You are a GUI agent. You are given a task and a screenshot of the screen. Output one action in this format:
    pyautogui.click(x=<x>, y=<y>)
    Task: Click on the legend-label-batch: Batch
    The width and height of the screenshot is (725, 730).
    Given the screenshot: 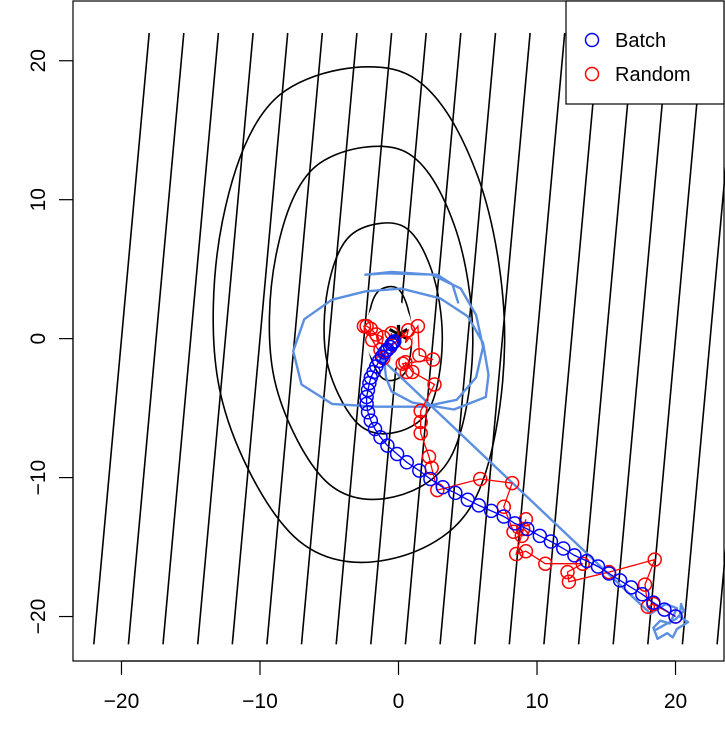 What is the action you would take?
    pyautogui.click(x=640, y=41)
    